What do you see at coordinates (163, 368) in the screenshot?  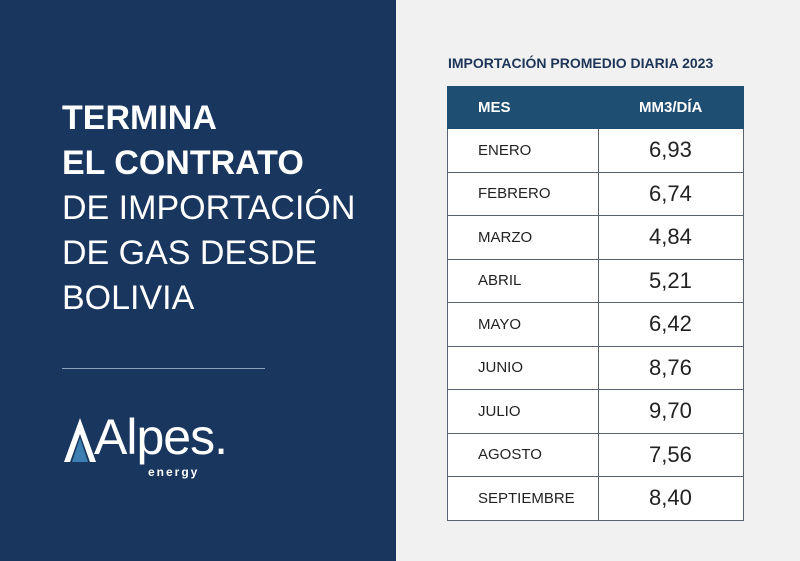 I see `divider` at bounding box center [163, 368].